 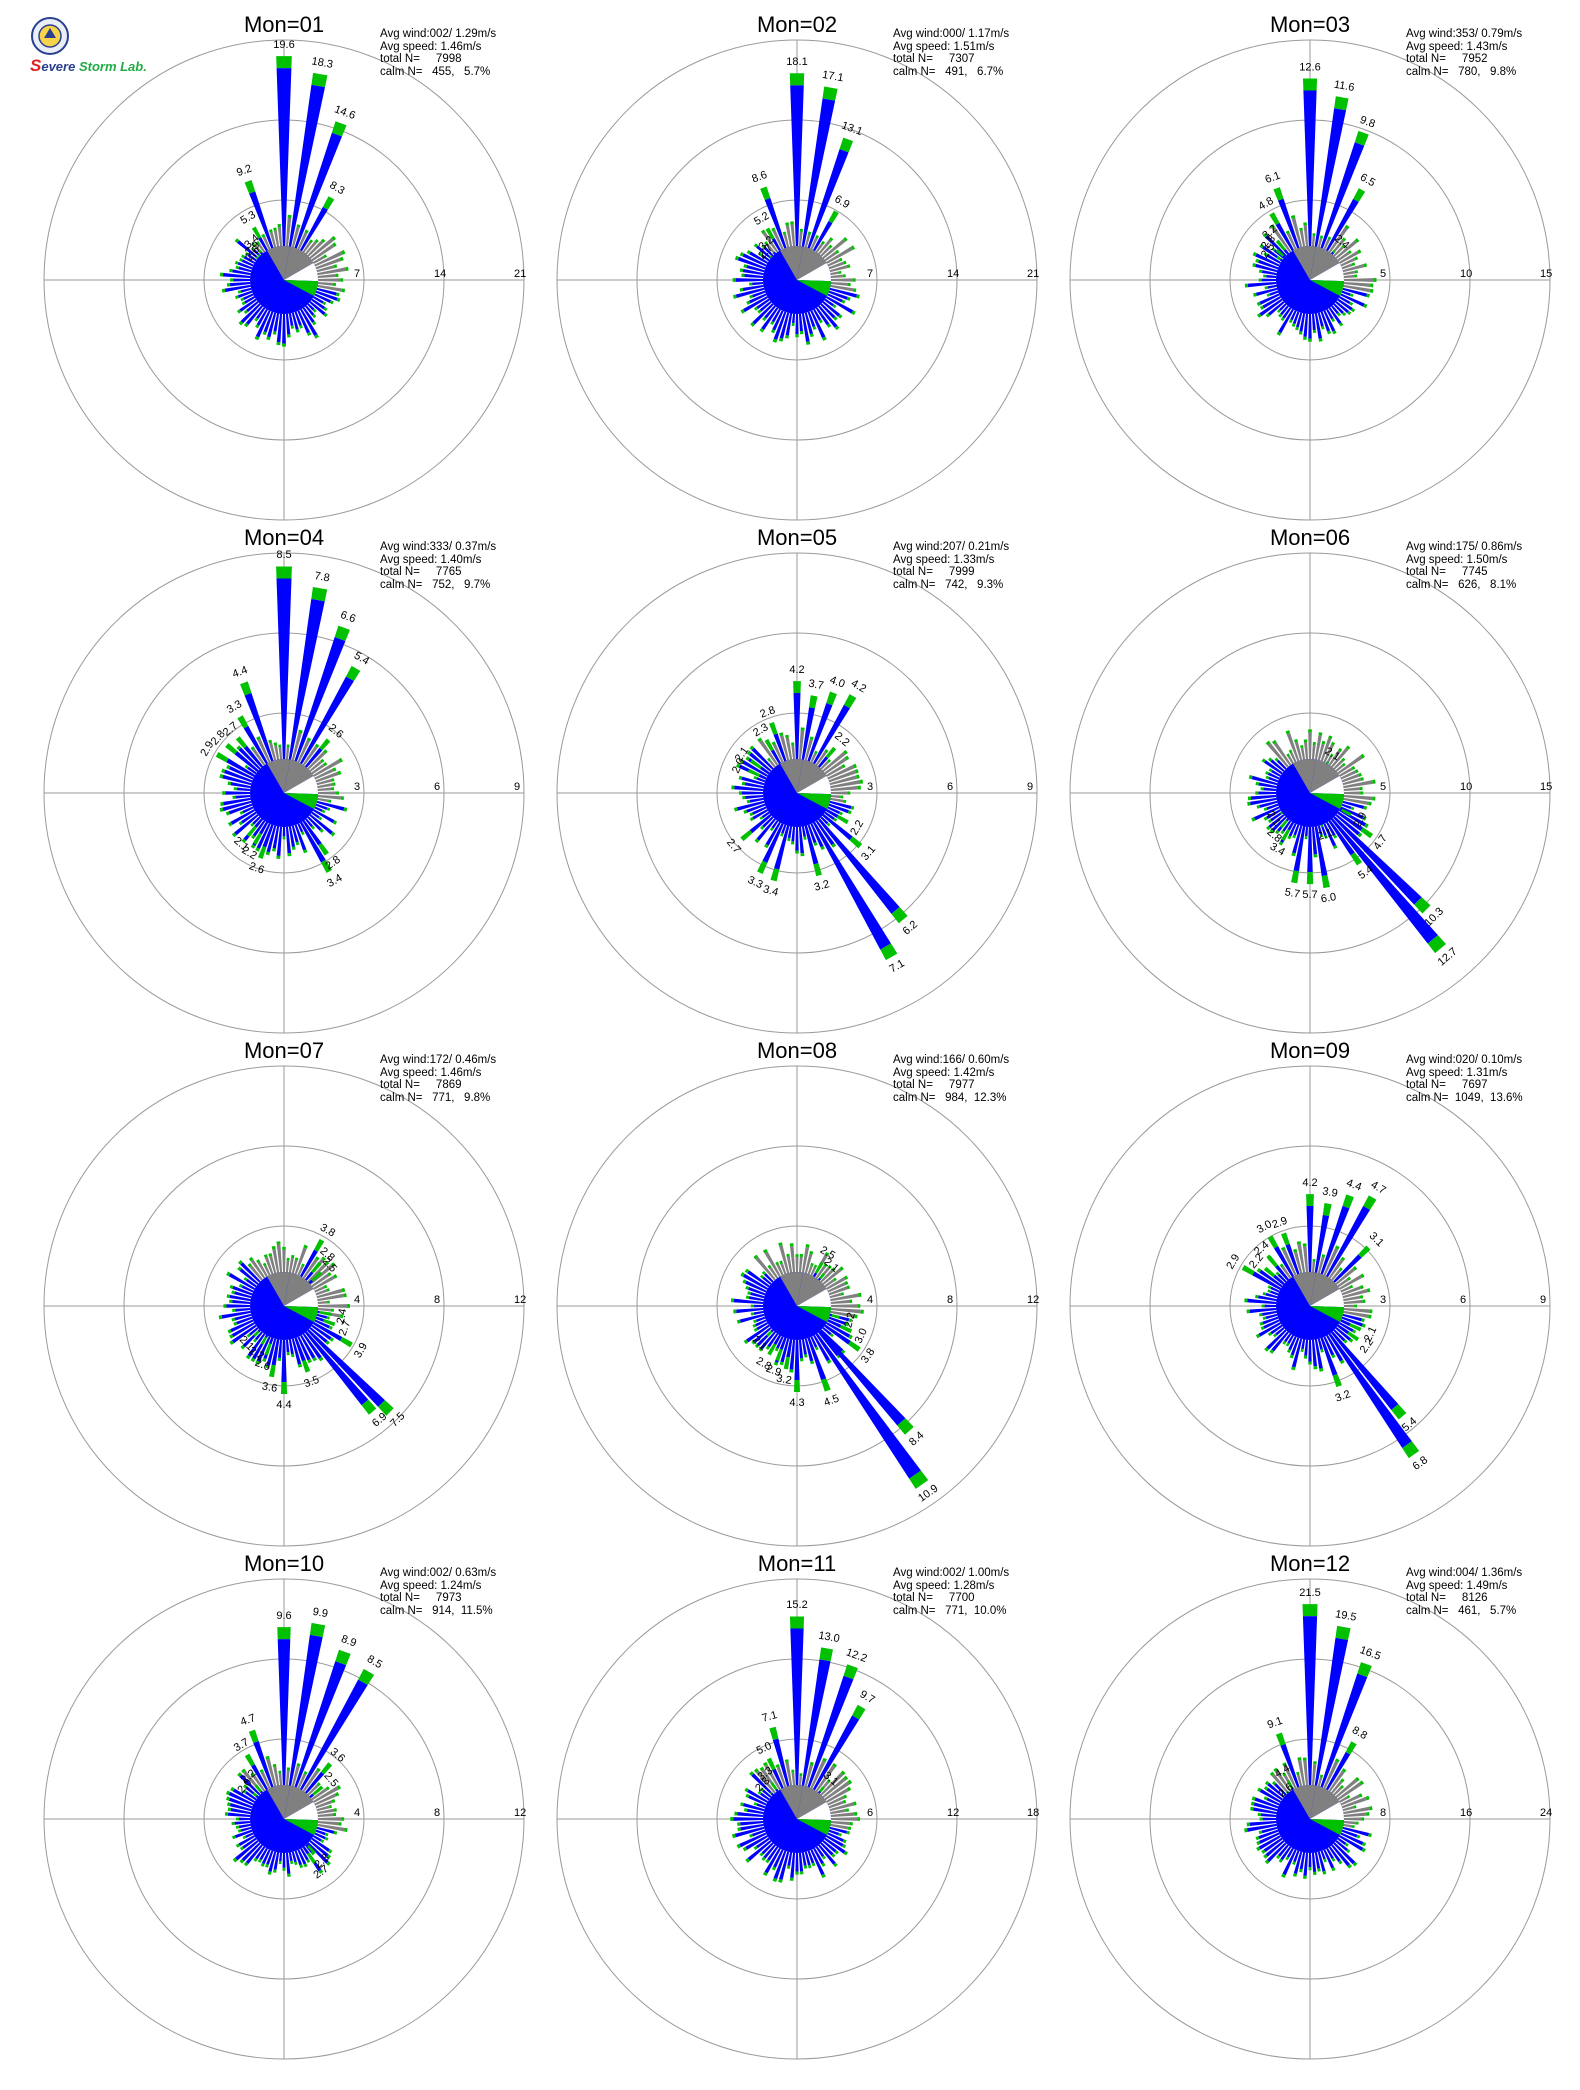 What do you see at coordinates (241, 1745) in the screenshot?
I see `petal-value-label: 3.7` at bounding box center [241, 1745].